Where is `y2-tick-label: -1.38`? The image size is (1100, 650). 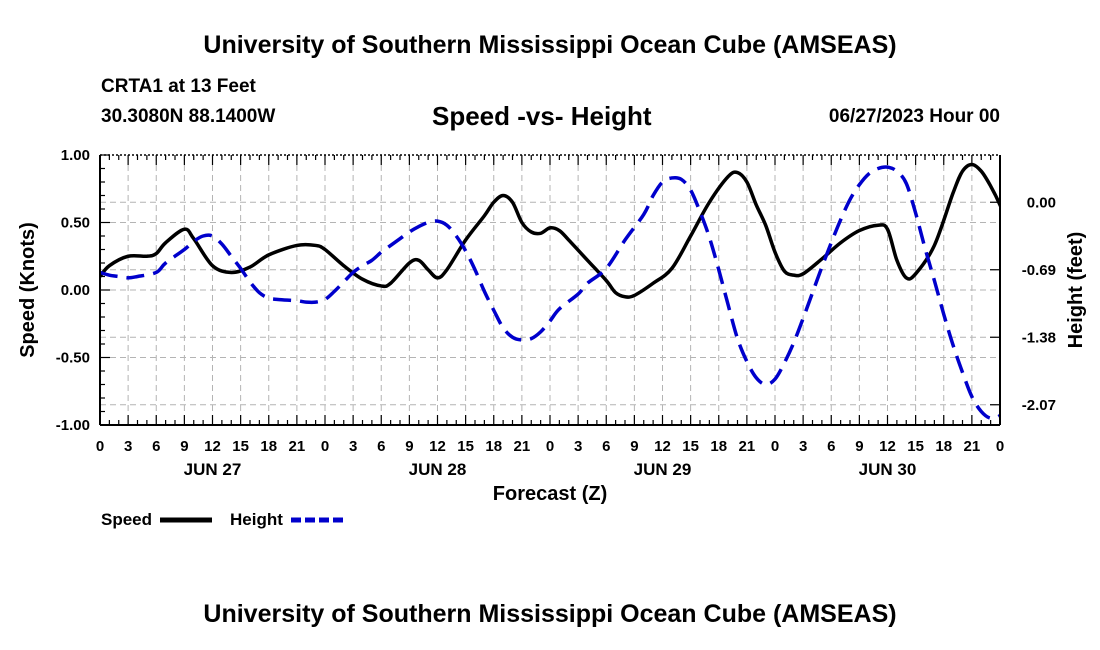 y2-tick-label: -1.38 is located at coordinates (1039, 337).